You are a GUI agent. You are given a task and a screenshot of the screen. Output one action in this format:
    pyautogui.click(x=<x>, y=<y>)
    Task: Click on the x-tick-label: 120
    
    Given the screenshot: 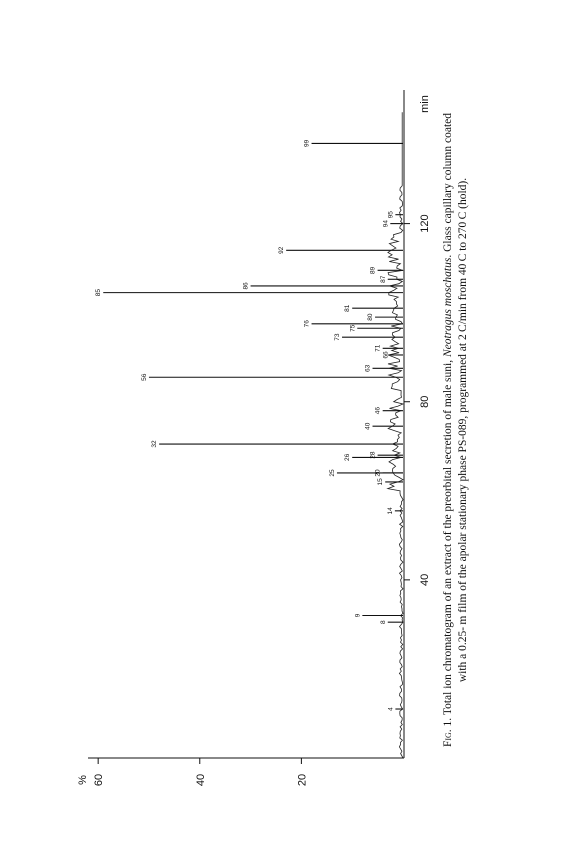 What is the action you would take?
    pyautogui.click(x=425, y=223)
    